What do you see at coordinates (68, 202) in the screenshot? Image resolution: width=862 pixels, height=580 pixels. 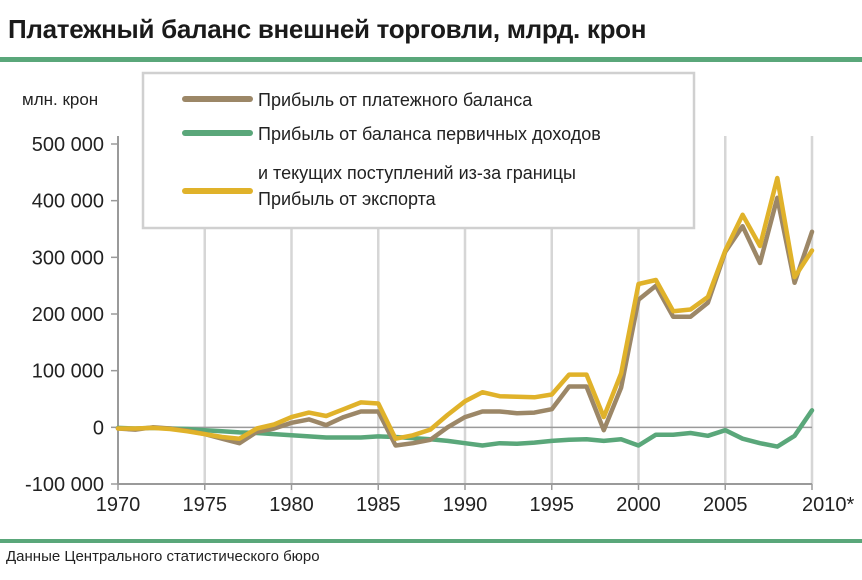 I see `y-tick-label: 400 000` at bounding box center [68, 202].